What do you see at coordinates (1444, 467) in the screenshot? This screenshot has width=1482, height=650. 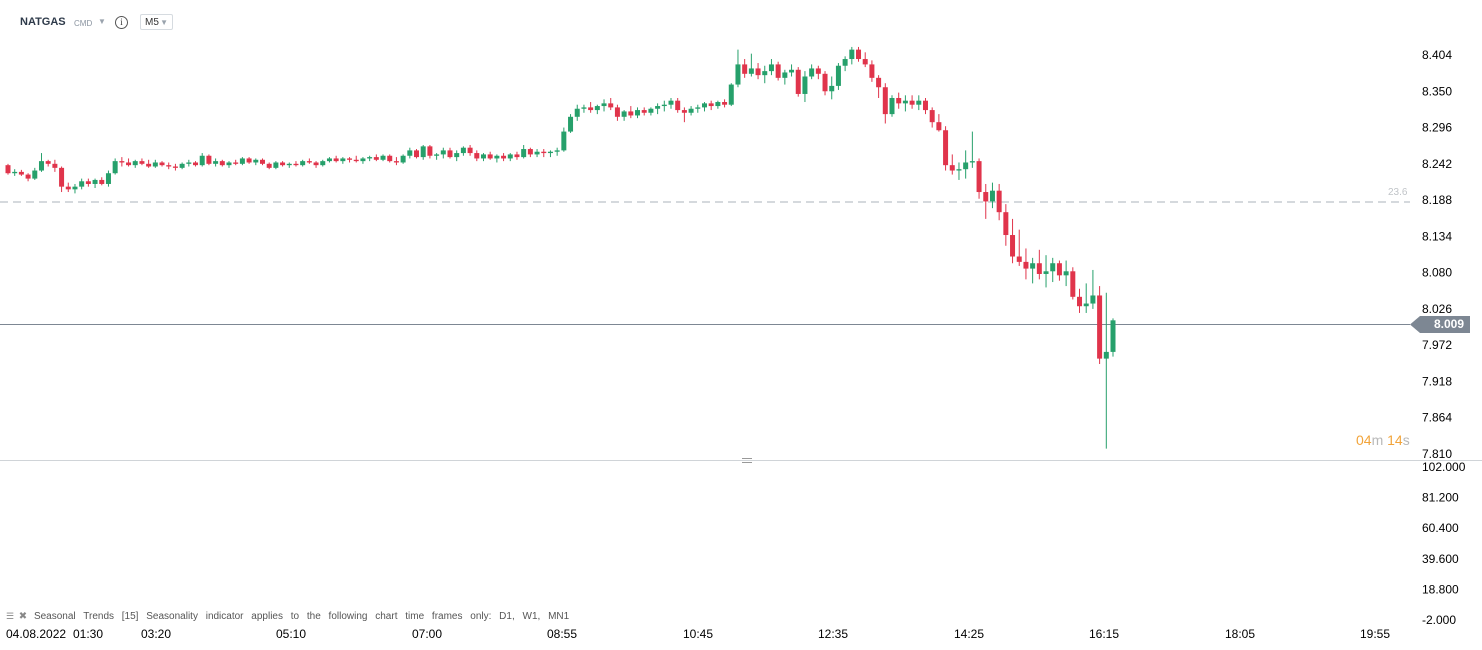 I see `indicator-tick-label: 102.000` at bounding box center [1444, 467].